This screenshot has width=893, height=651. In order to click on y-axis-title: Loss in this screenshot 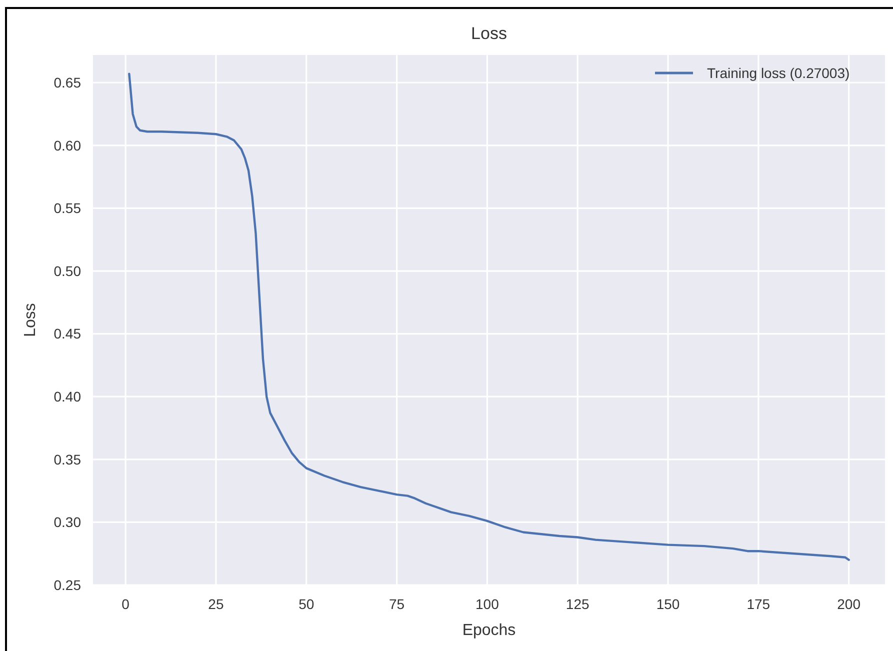, I will do `click(30, 320)`.